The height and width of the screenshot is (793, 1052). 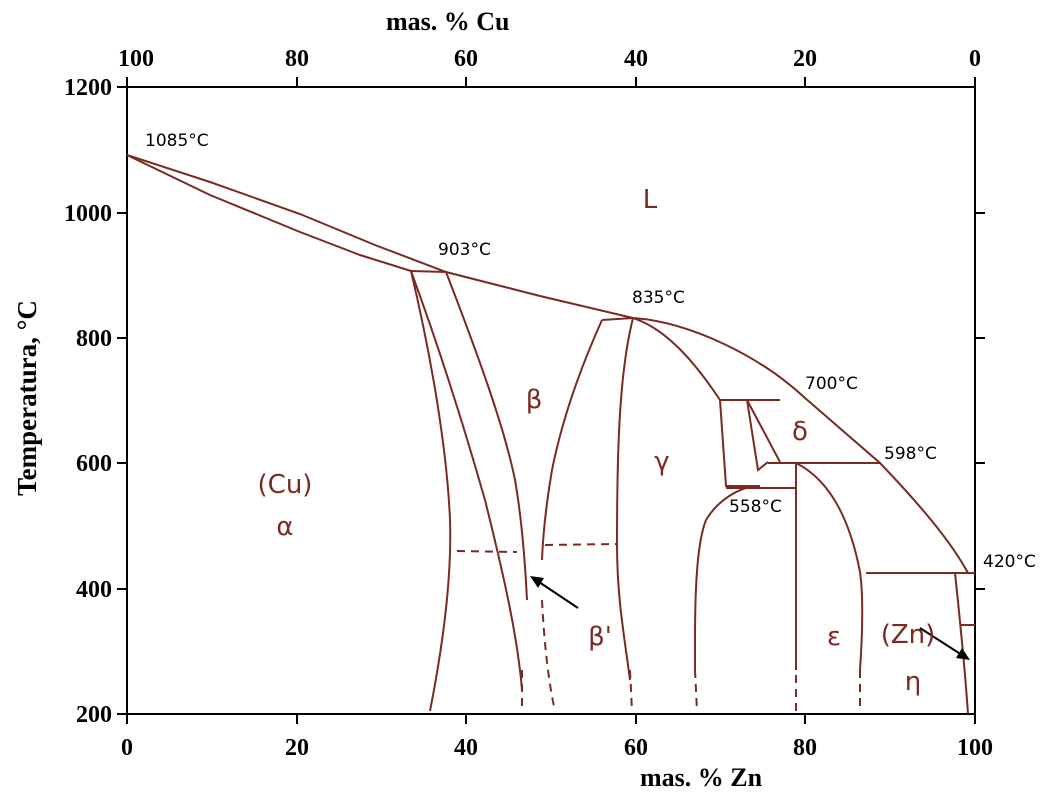 What do you see at coordinates (487, 551) in the screenshot?
I see `beta-prime-transition-left` at bounding box center [487, 551].